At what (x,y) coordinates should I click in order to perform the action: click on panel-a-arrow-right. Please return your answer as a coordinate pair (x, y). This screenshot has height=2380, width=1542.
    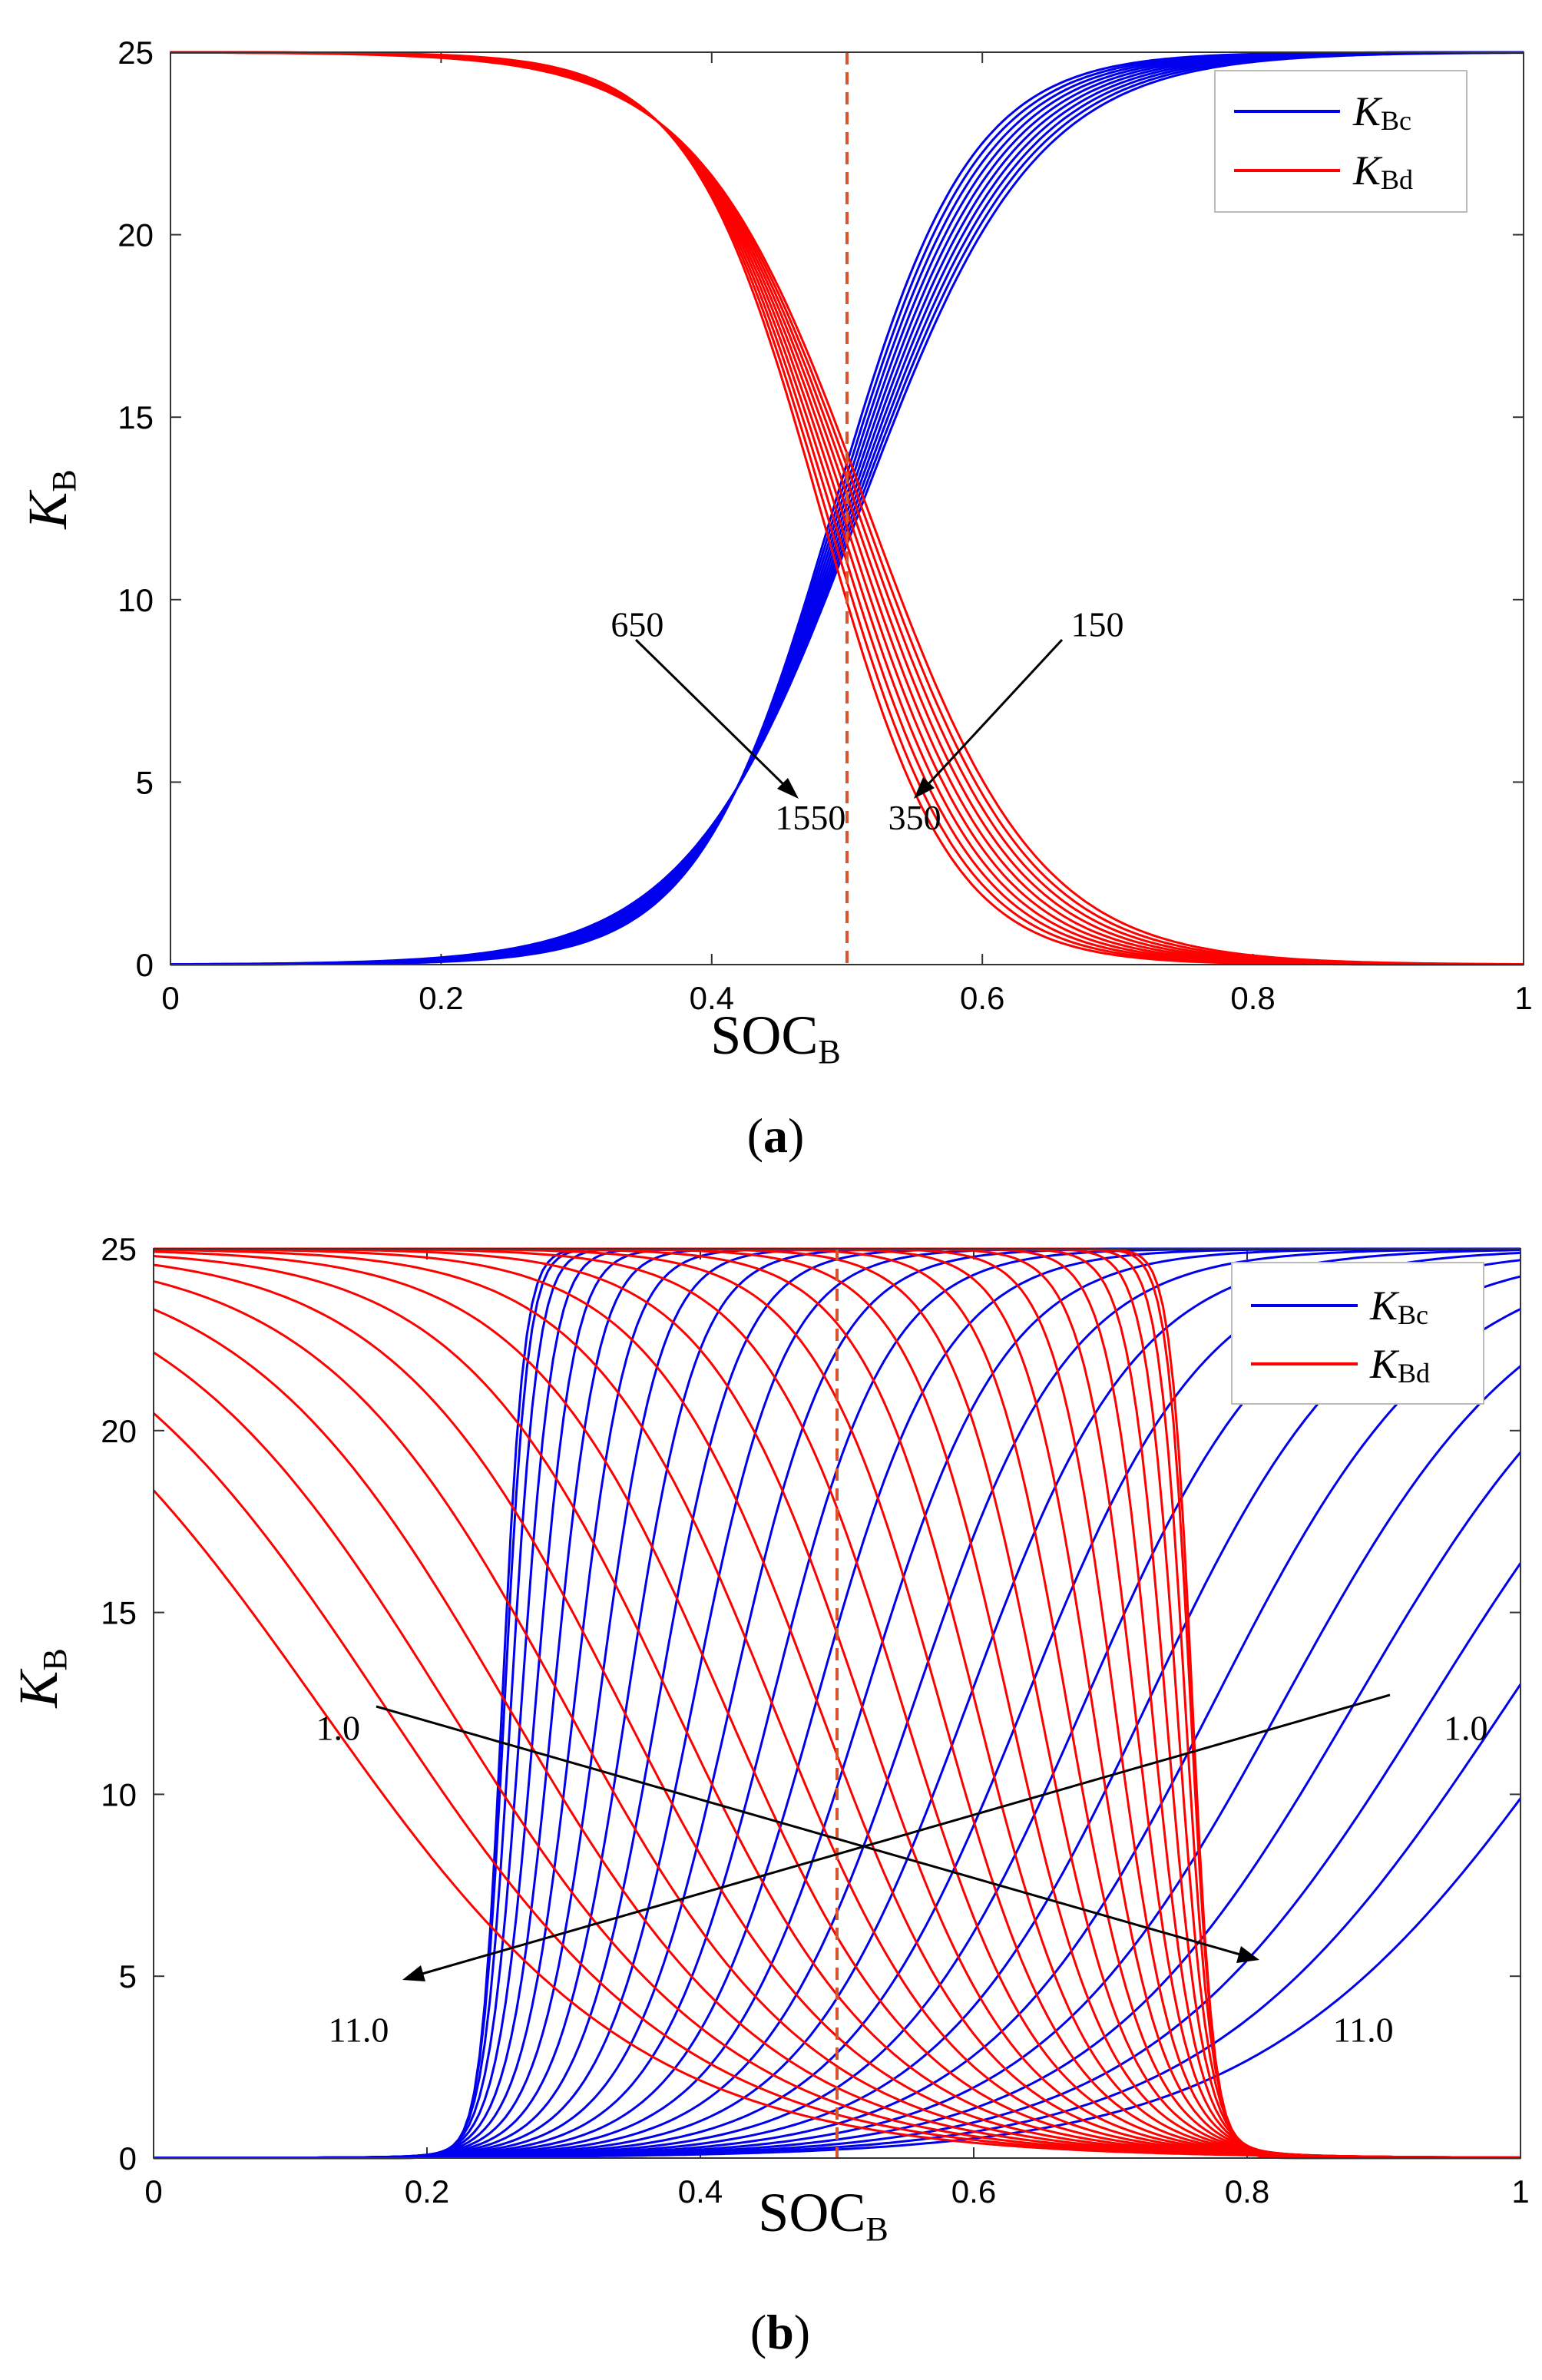
    Looking at the image, I should click on (994, 712).